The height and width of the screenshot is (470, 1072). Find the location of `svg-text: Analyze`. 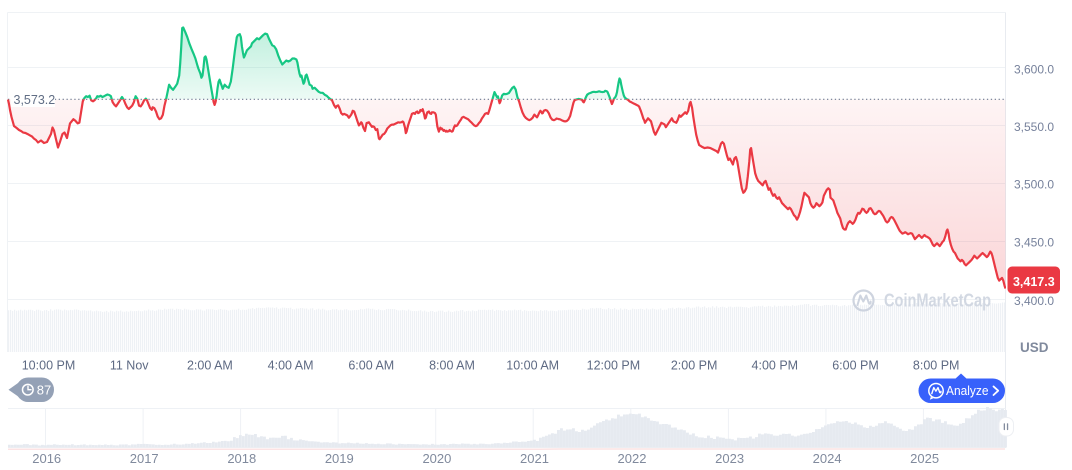

svg-text: Analyze is located at coordinates (967, 390).